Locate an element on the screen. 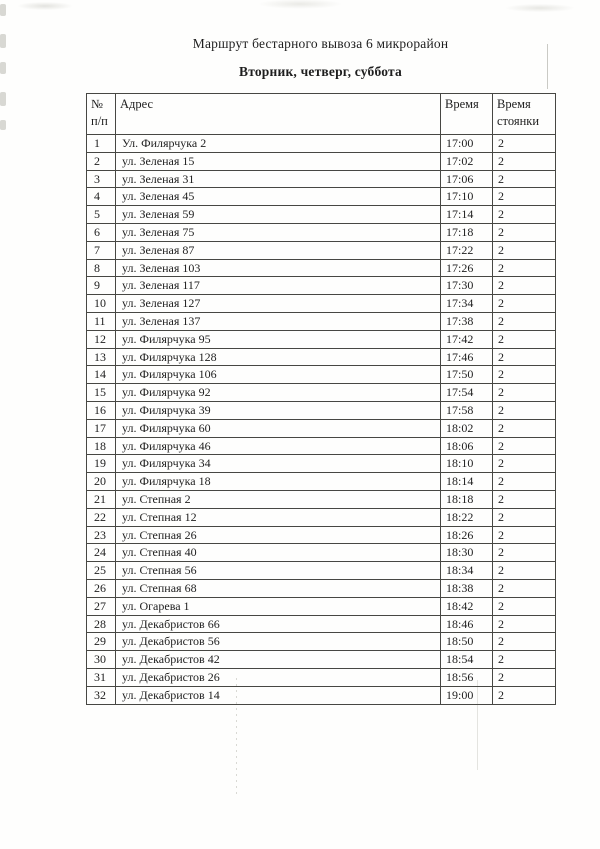 The width and height of the screenshot is (600, 849). table-row: 24 ул. Степная 40 18:30 2 is located at coordinates (321, 553).